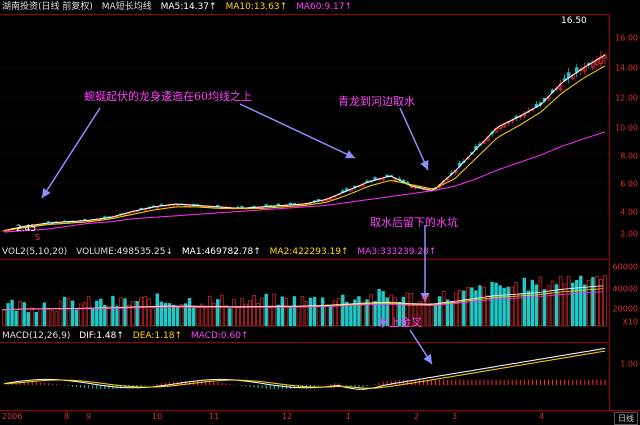 The height and width of the screenshot is (425, 640). Describe the element at coordinates (376, 101) in the screenshot. I see `annotation-dragon-water: 青龙到河边取水` at that location.